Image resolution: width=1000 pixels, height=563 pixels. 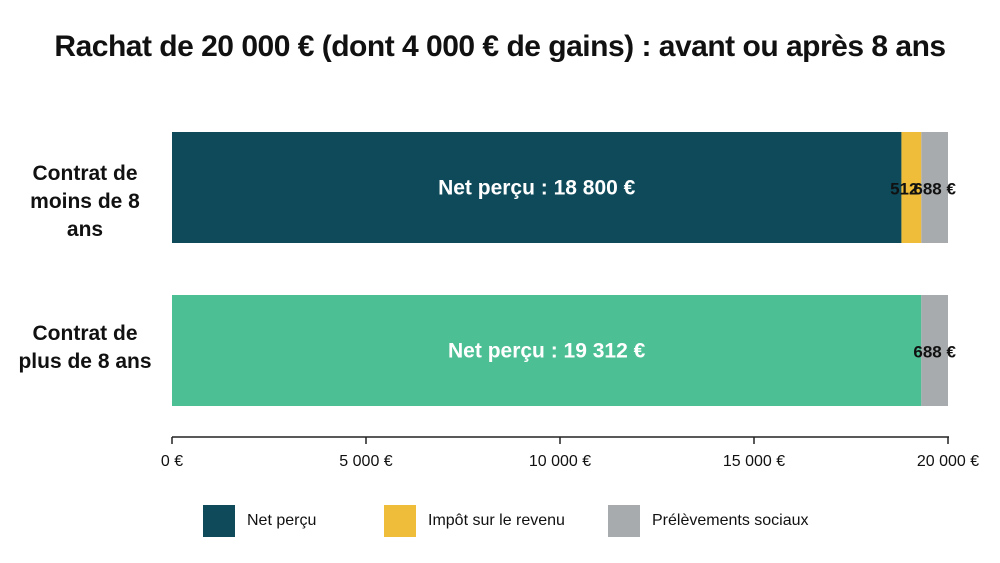 I want to click on x-tick-label-1: 0 €, so click(x=172, y=461).